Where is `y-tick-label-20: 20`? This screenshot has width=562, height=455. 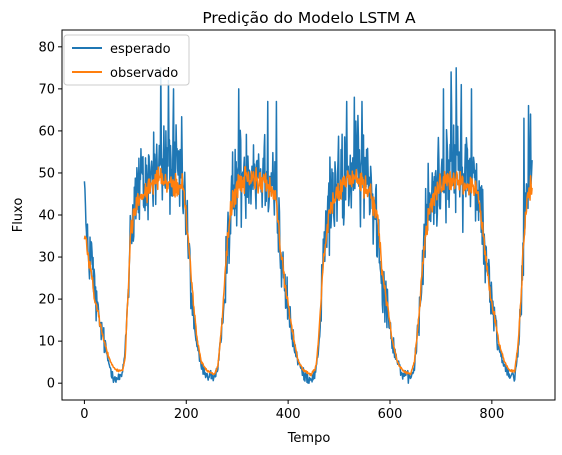
y-tick-label-20: 20 is located at coordinates (46, 300).